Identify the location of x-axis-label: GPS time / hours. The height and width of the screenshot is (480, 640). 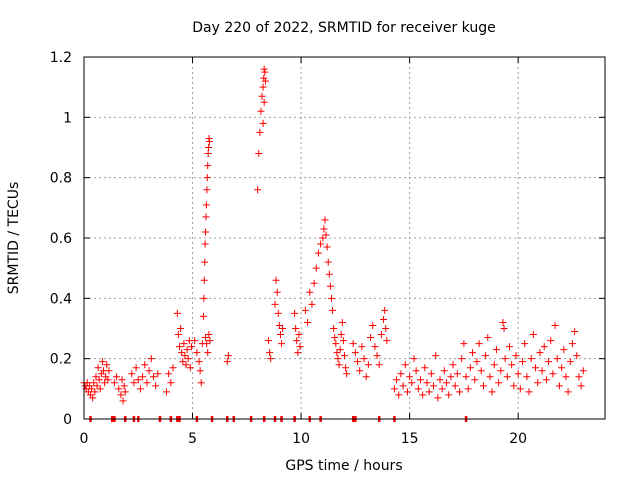
(343, 466).